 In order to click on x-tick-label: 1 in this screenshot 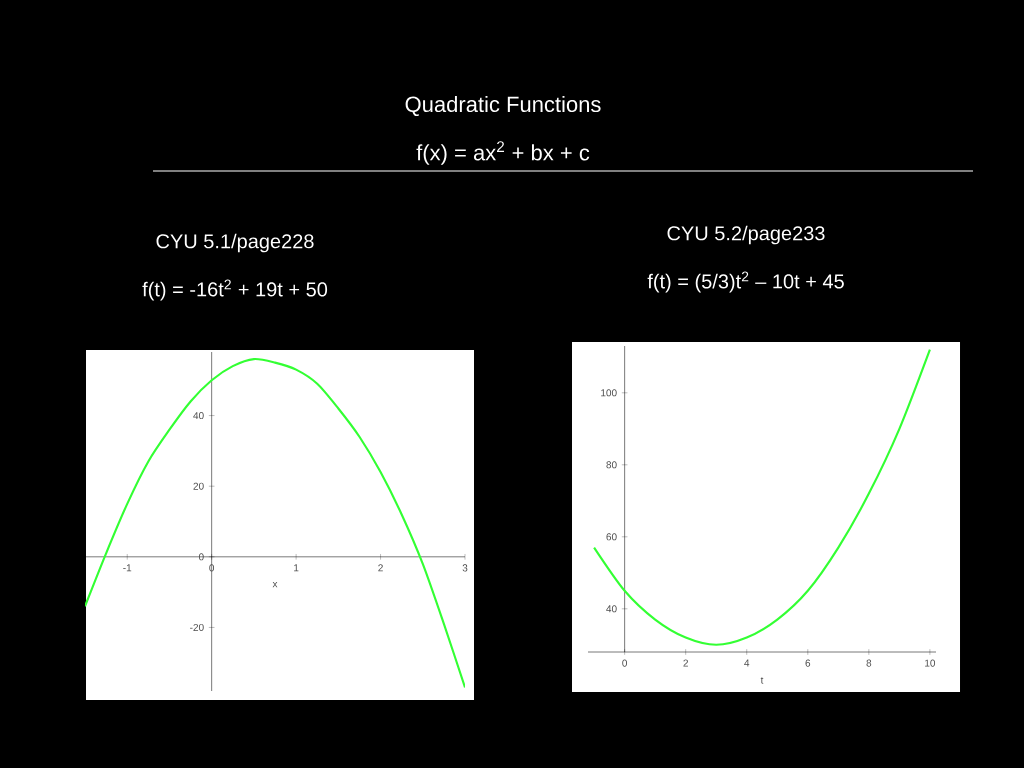, I will do `click(296, 568)`.